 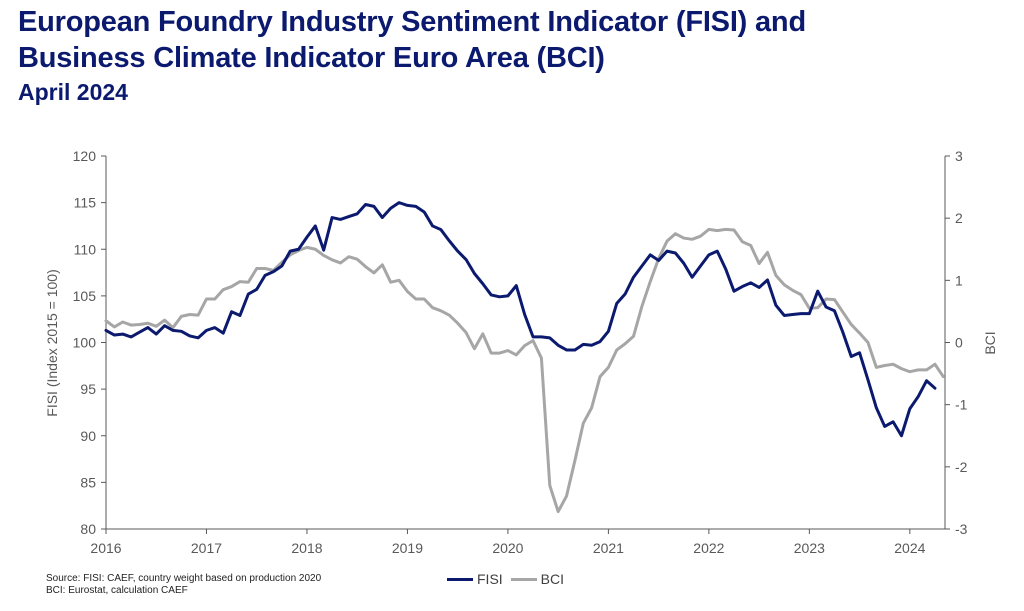 I want to click on chart-subtitle: April 2024, so click(x=73, y=92).